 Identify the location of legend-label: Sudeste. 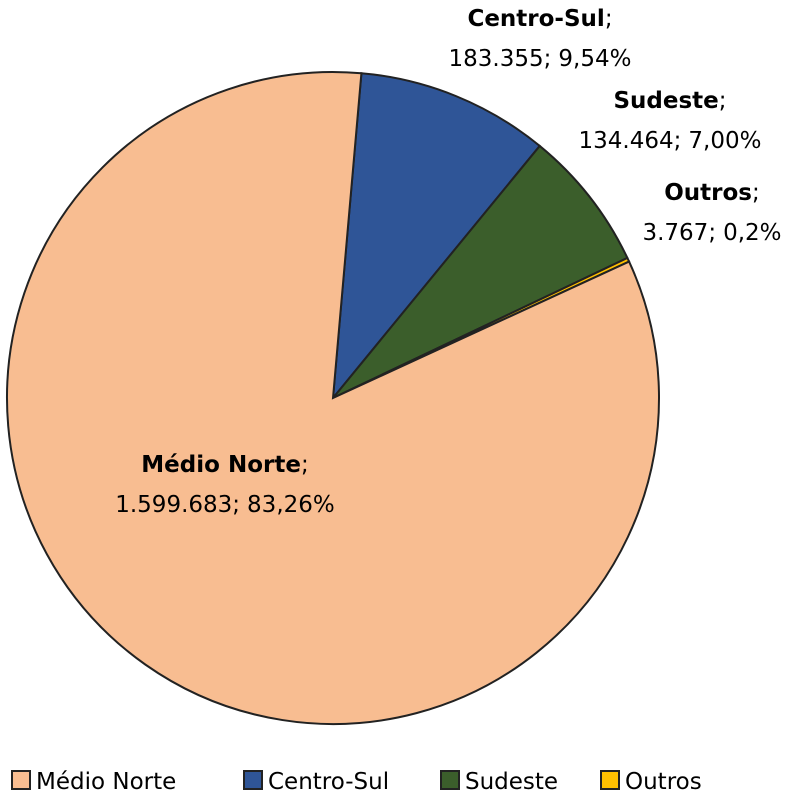
(511, 781).